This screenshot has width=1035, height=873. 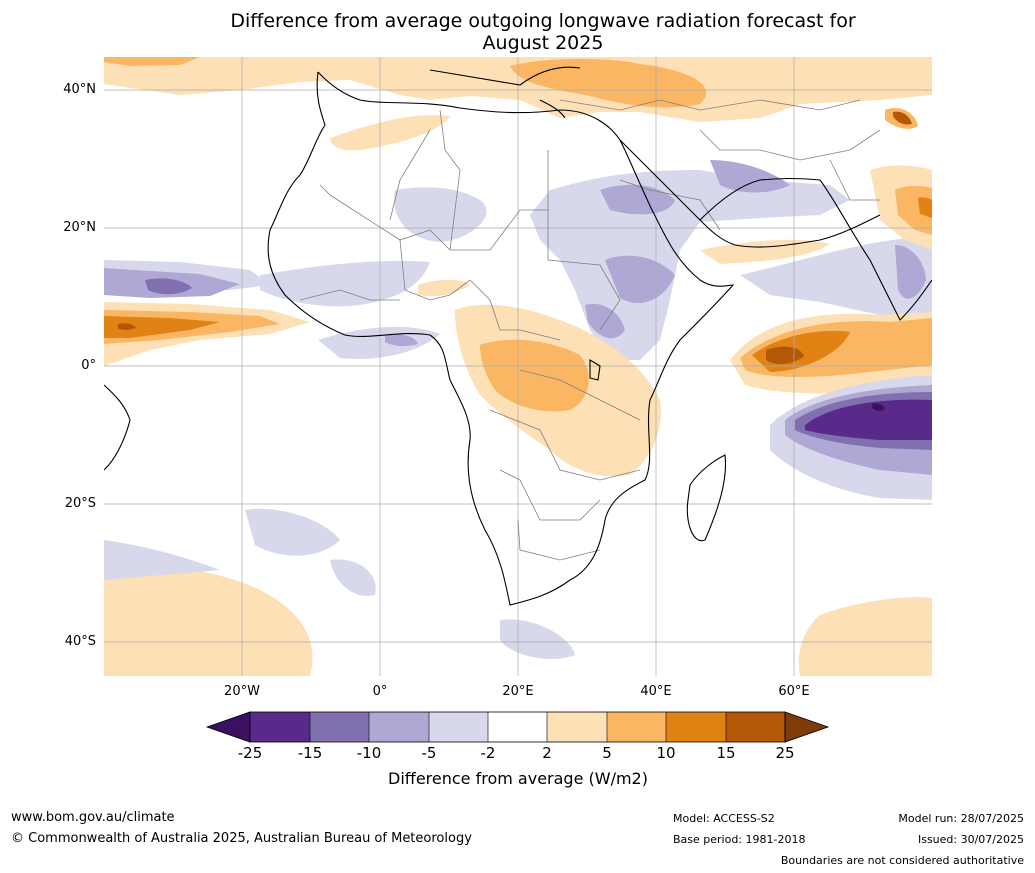 What do you see at coordinates (547, 753) in the screenshot?
I see `colorbar-tick: 2` at bounding box center [547, 753].